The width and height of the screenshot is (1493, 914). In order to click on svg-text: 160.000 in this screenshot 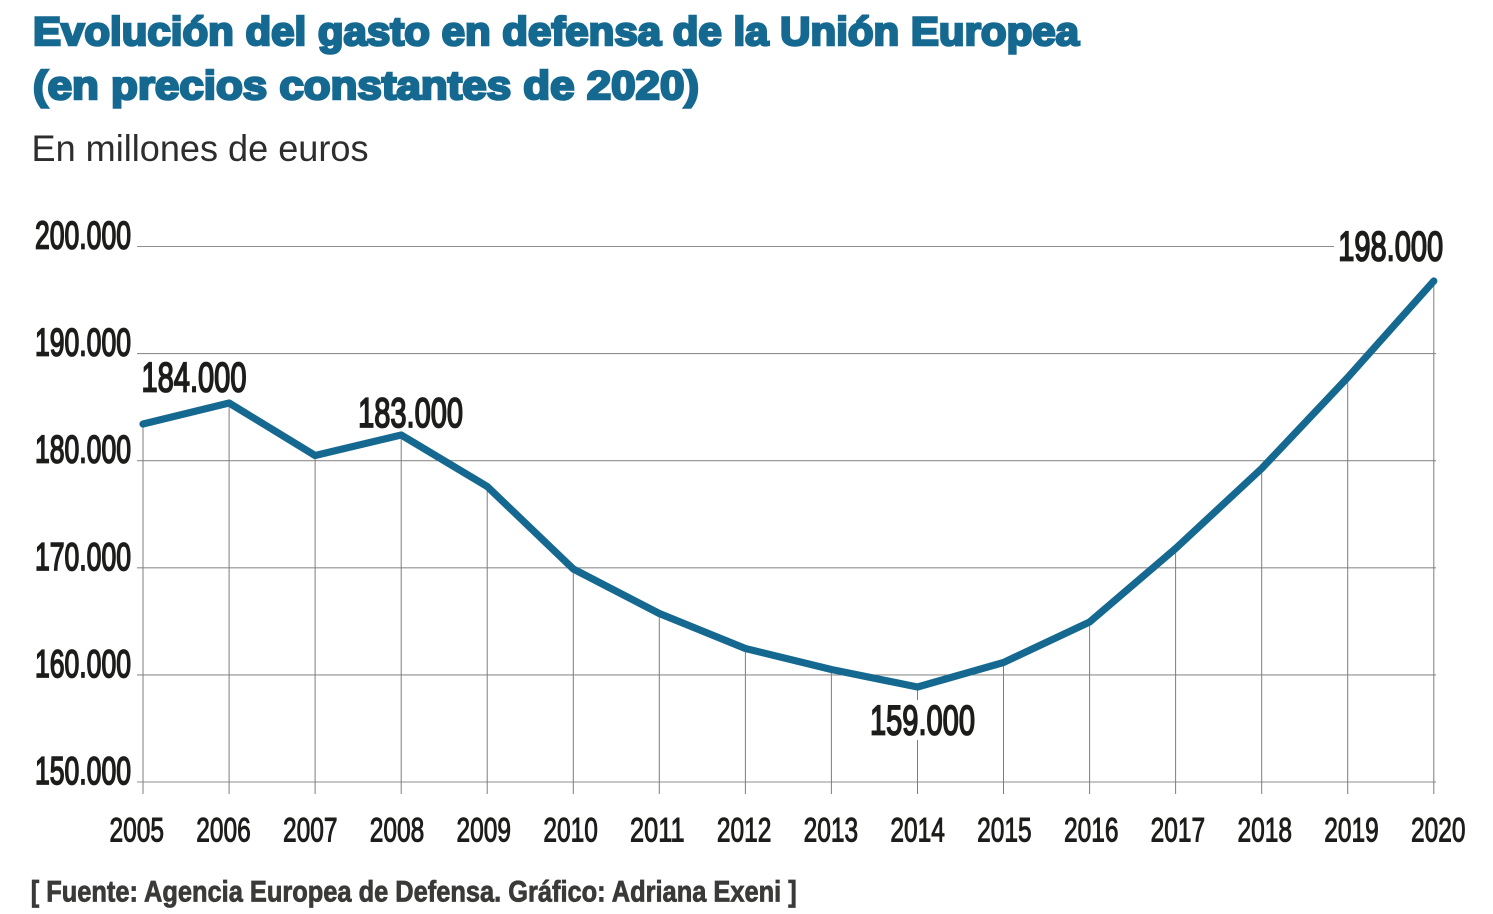, I will do `click(83, 664)`.